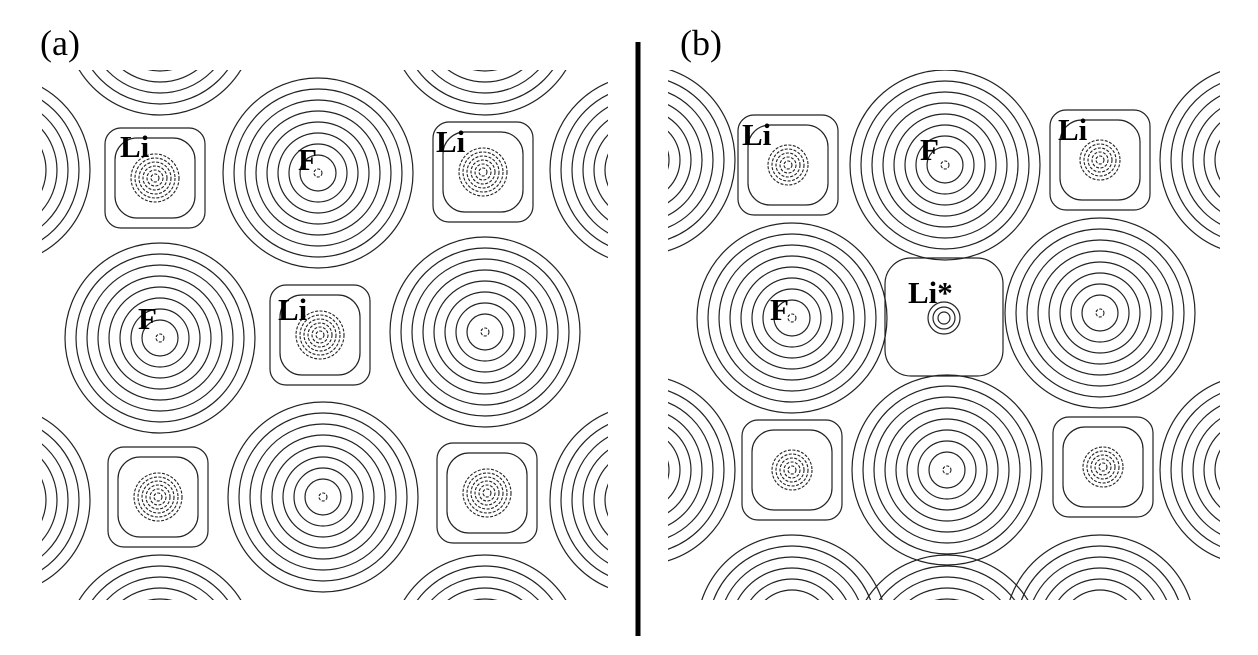 The height and width of the screenshot is (655, 1258). Describe the element at coordinates (451, 141) in the screenshot. I see `panel-a-label-li-top-right: Li` at that location.